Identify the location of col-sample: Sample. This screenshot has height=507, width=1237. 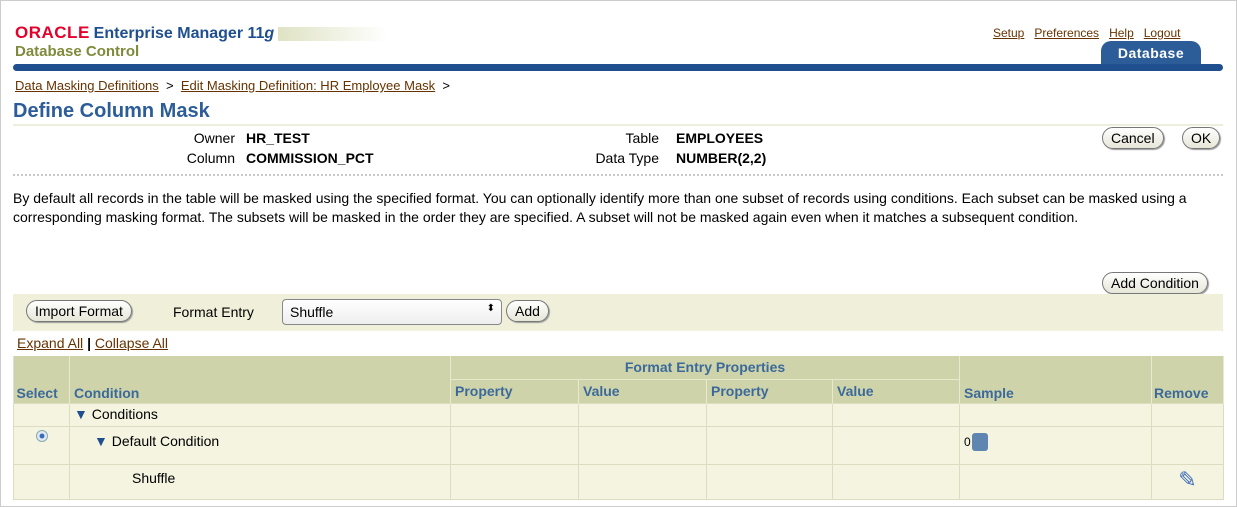
(1056, 379).